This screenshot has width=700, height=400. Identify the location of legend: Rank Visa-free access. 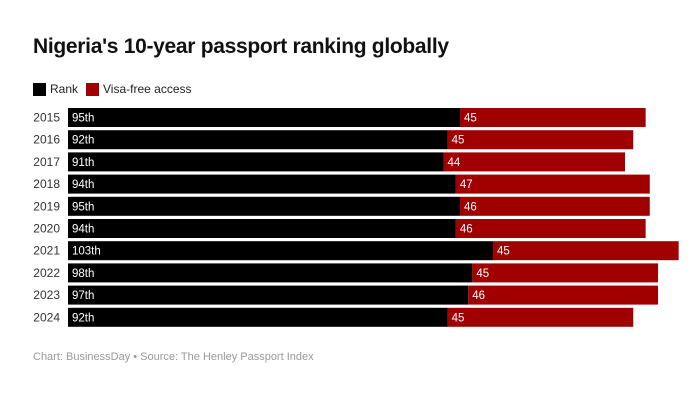
(116, 89).